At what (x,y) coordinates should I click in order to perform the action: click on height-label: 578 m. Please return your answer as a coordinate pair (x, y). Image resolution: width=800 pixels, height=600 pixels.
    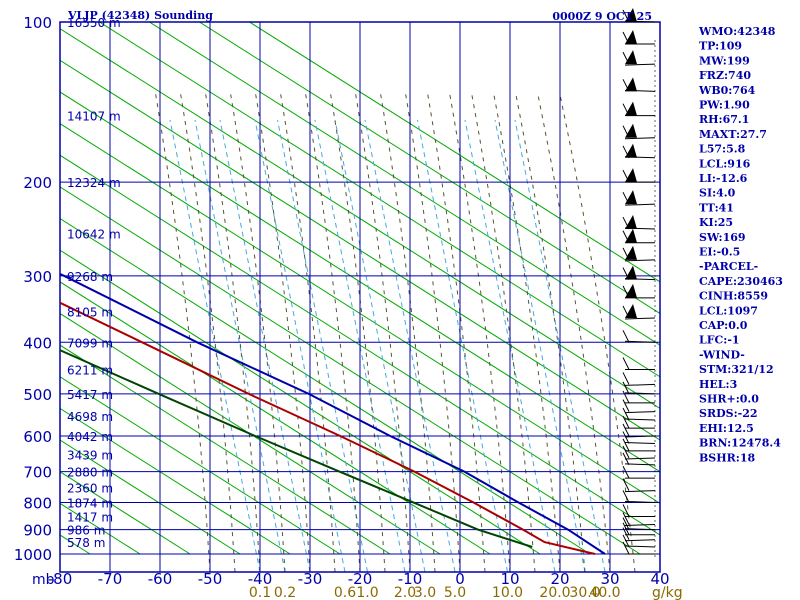
    Looking at the image, I should click on (86, 543).